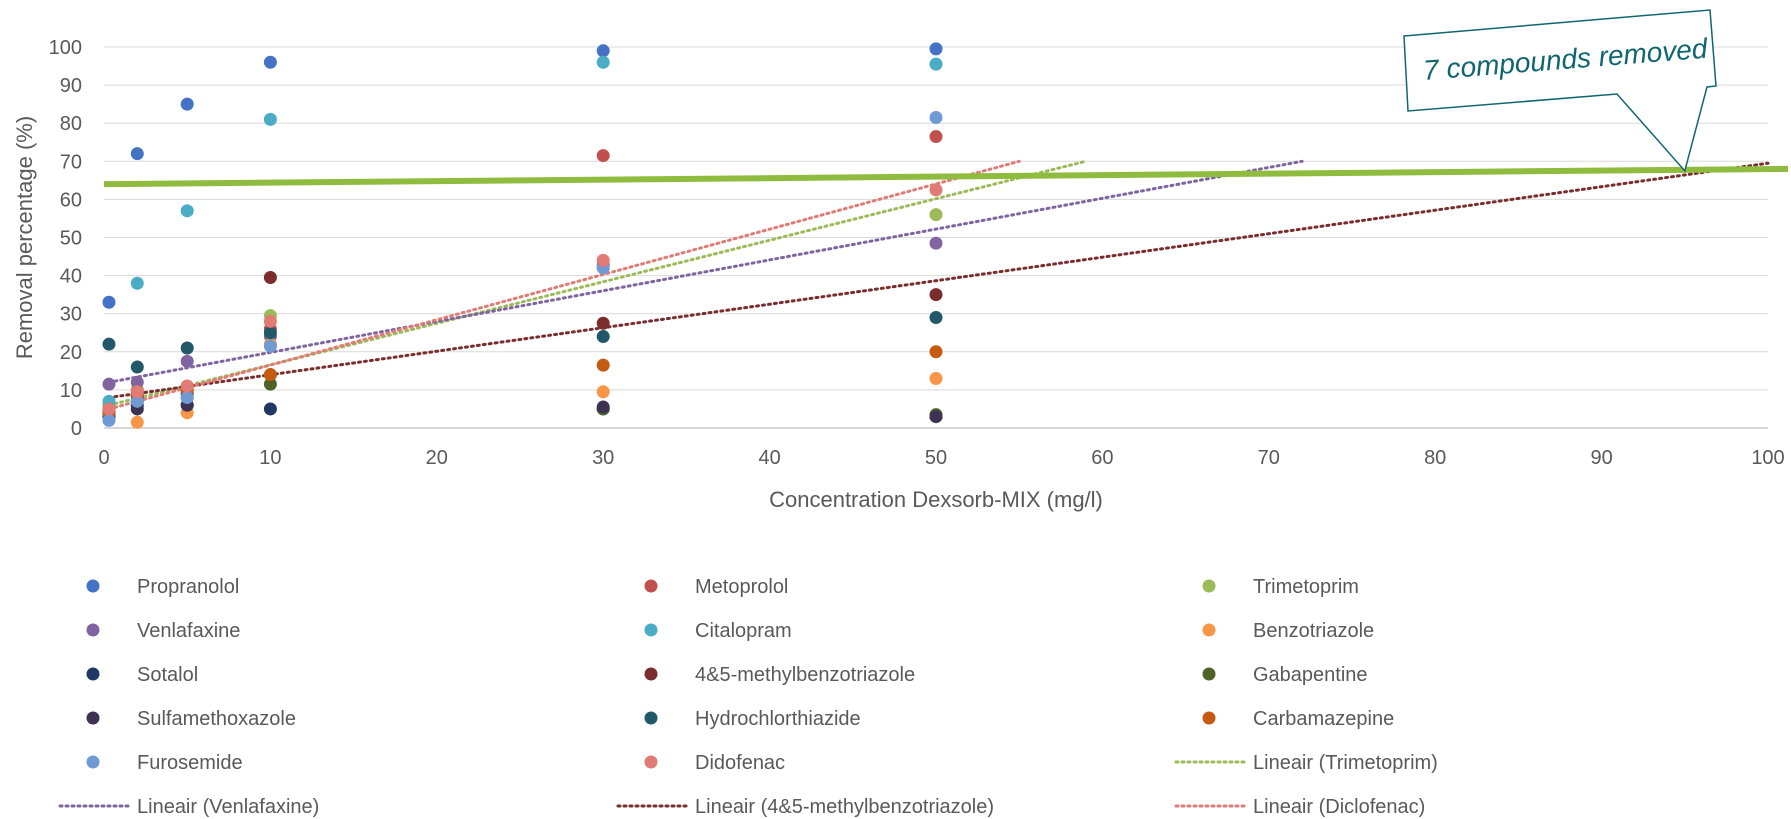  I want to click on legend-label: Lineair (4&5-methylbenzotriazole), so click(844, 807).